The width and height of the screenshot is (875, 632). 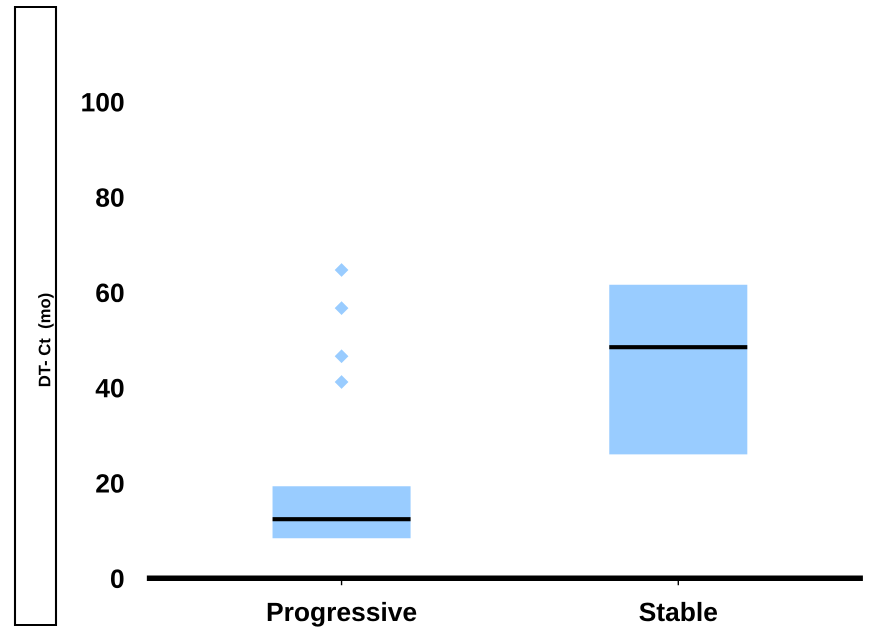 I want to click on y-tick-label: 80, so click(x=110, y=197).